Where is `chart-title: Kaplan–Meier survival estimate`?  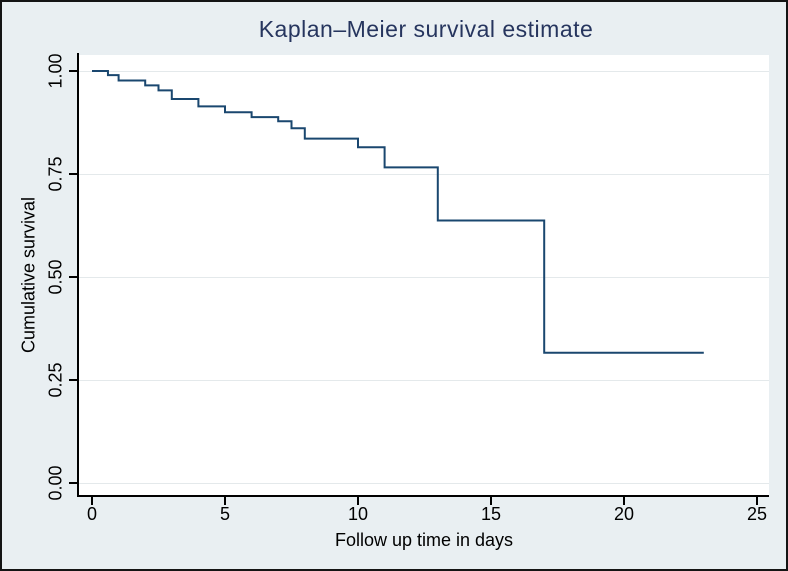 chart-title: Kaplan–Meier survival estimate is located at coordinates (426, 29).